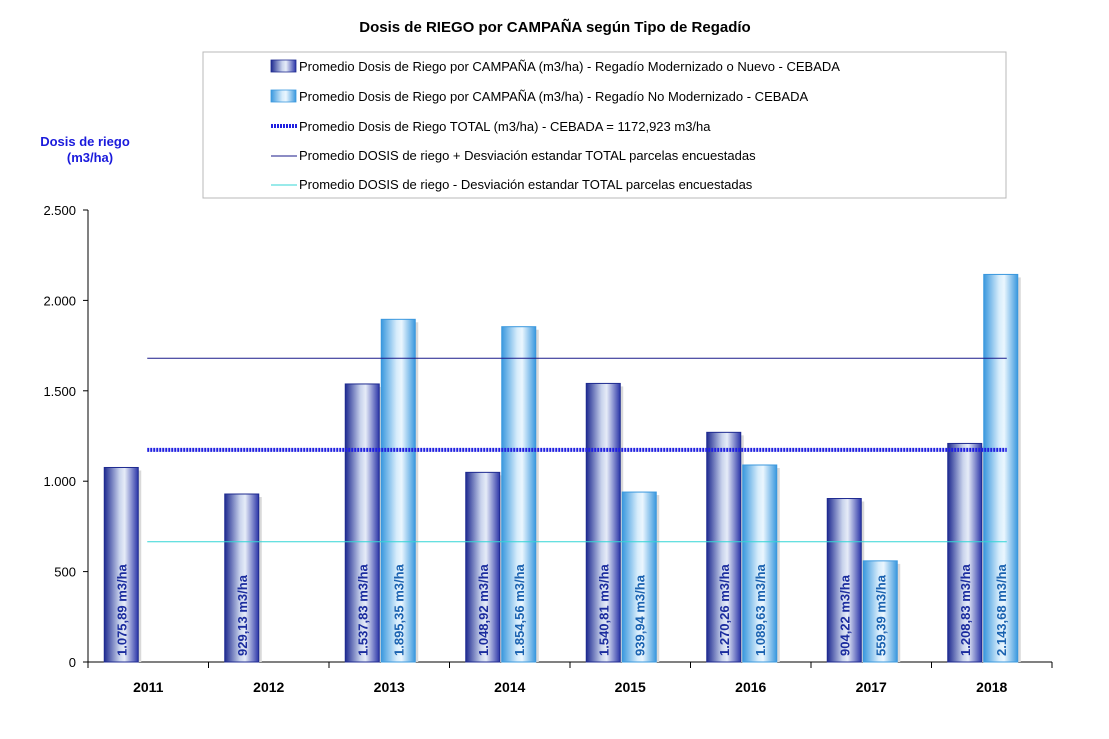  I want to click on data-label: 1.270,26 m3/ha, so click(724, 609).